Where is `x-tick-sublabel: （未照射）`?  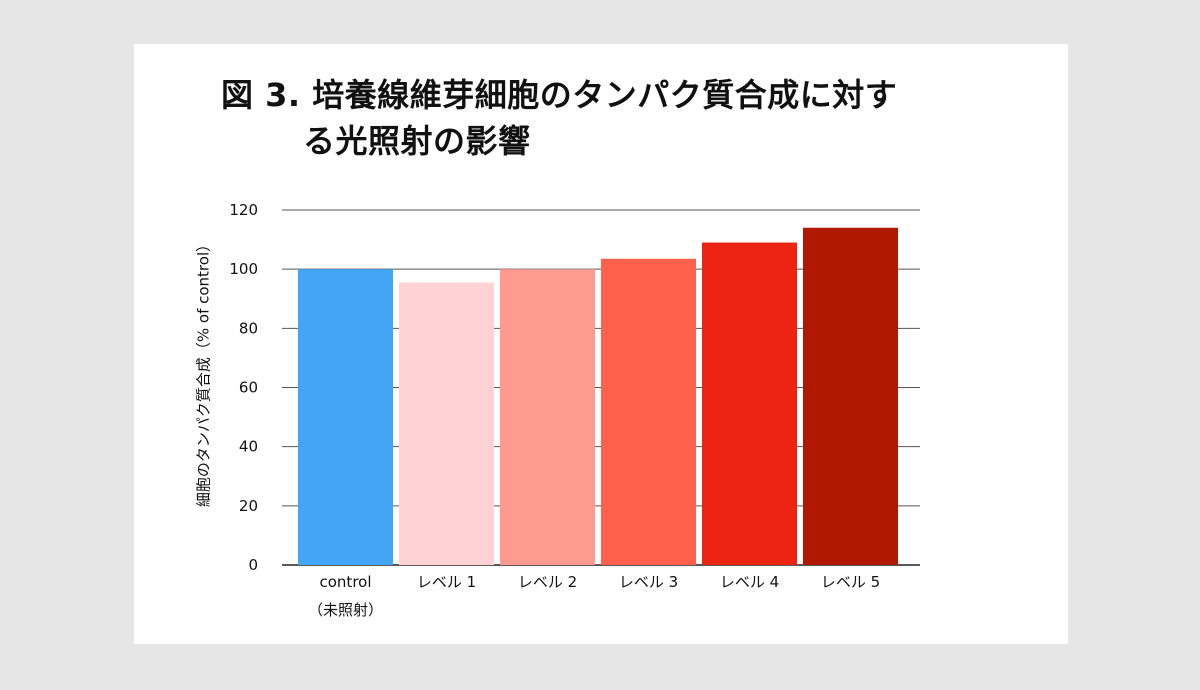
x-tick-sublabel: （未照射） is located at coordinates (345, 610).